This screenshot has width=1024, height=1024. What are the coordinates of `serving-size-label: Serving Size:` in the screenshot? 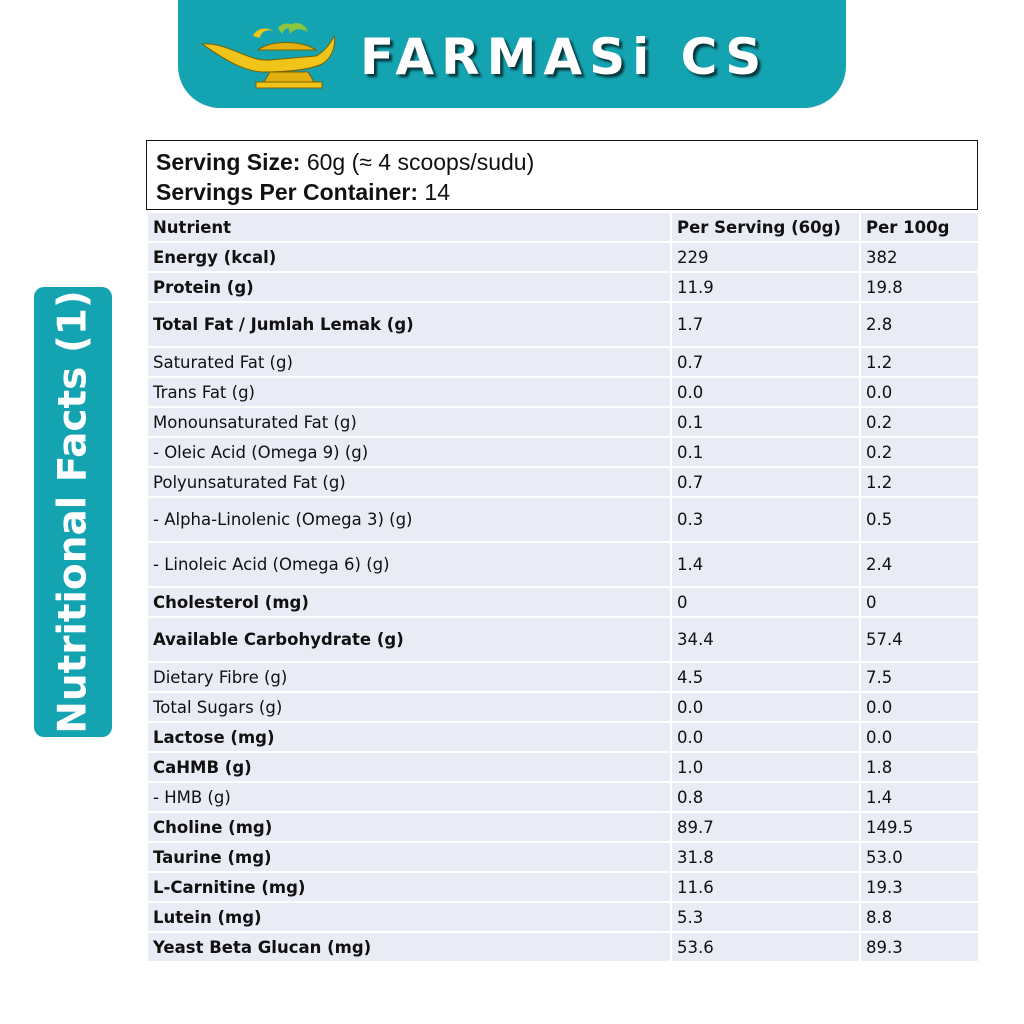 It's located at (228, 162).